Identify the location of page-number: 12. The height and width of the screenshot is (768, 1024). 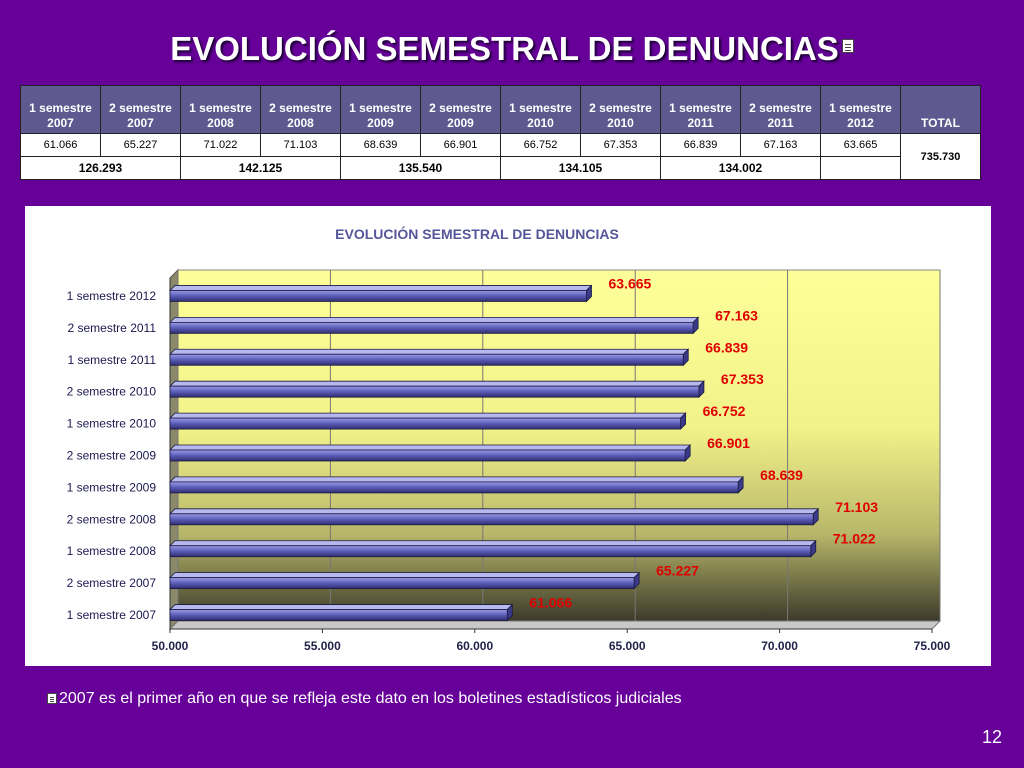
(991, 737).